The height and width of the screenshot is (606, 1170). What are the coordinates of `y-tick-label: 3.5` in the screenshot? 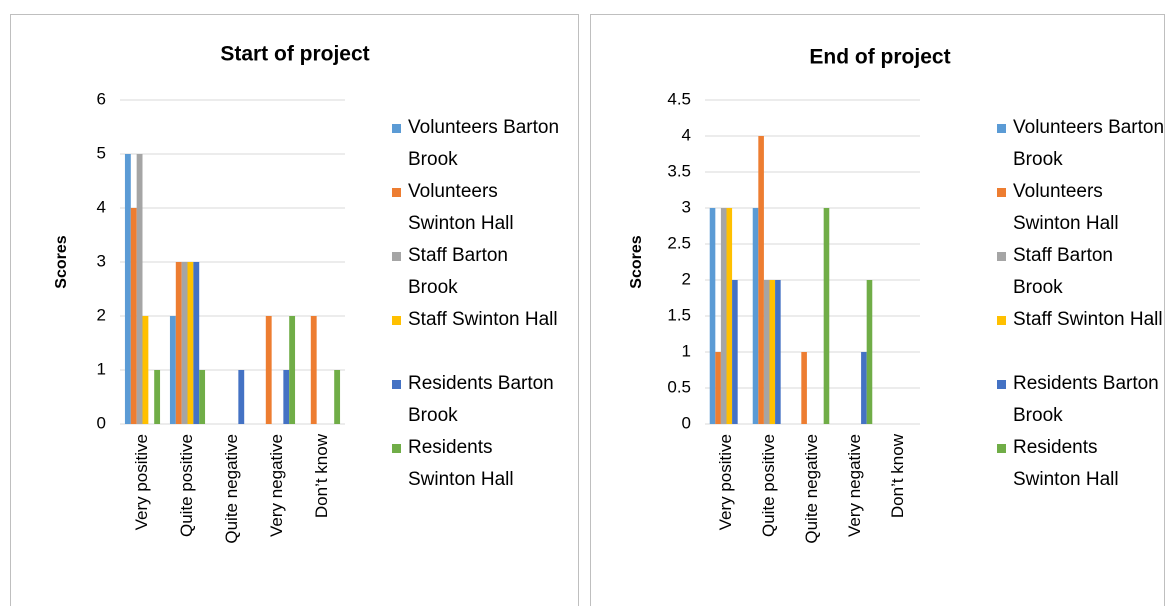 It's located at (679, 170).